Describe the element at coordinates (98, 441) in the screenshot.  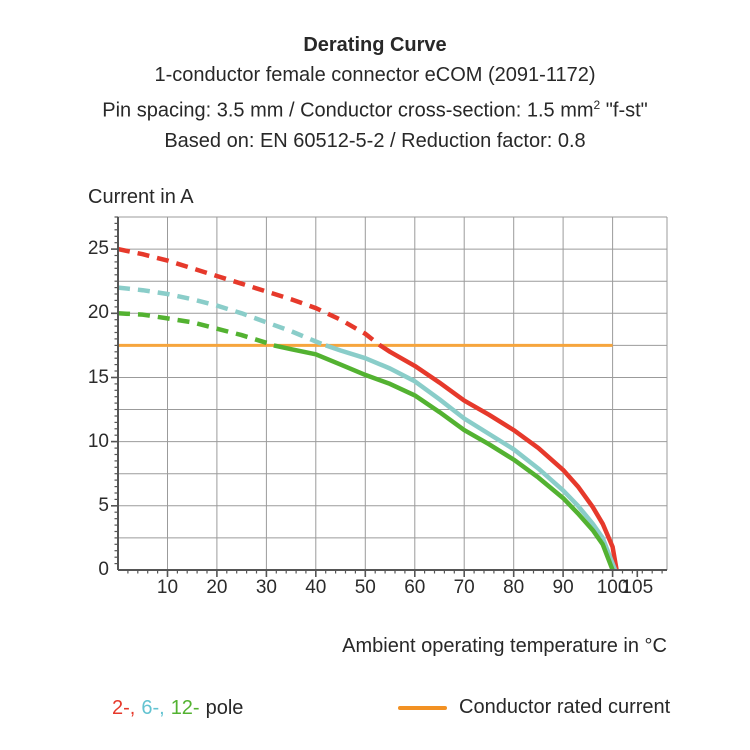
I see `y-tick-label-10: 10` at that location.